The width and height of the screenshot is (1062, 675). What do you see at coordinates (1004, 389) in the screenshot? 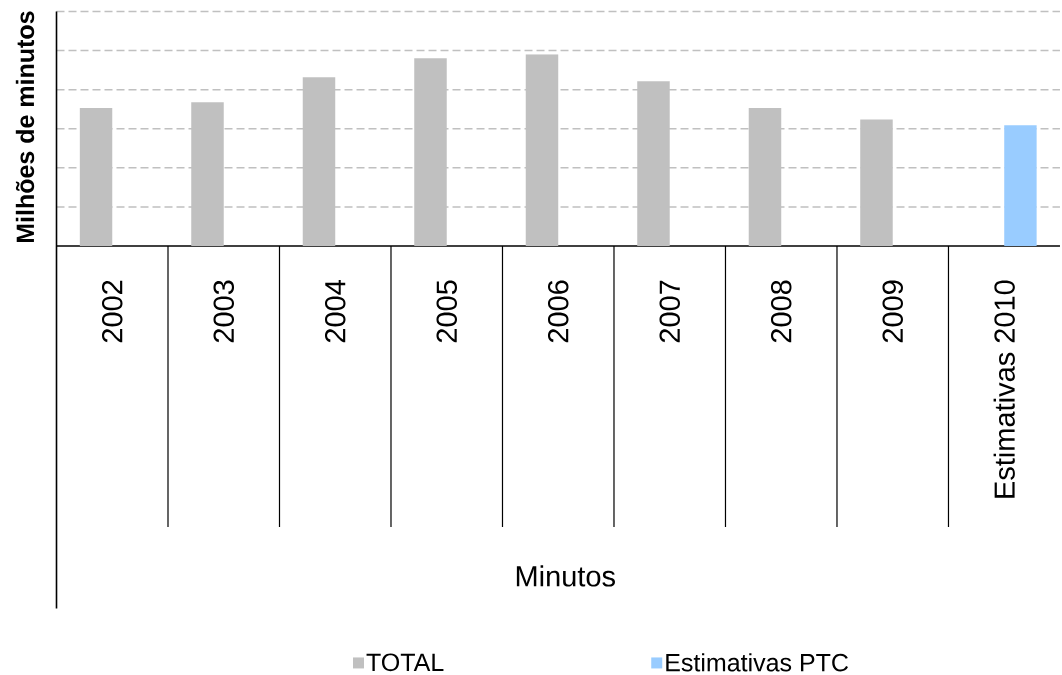
I see `x-tick-label: Estimativas 2010` at bounding box center [1004, 389].